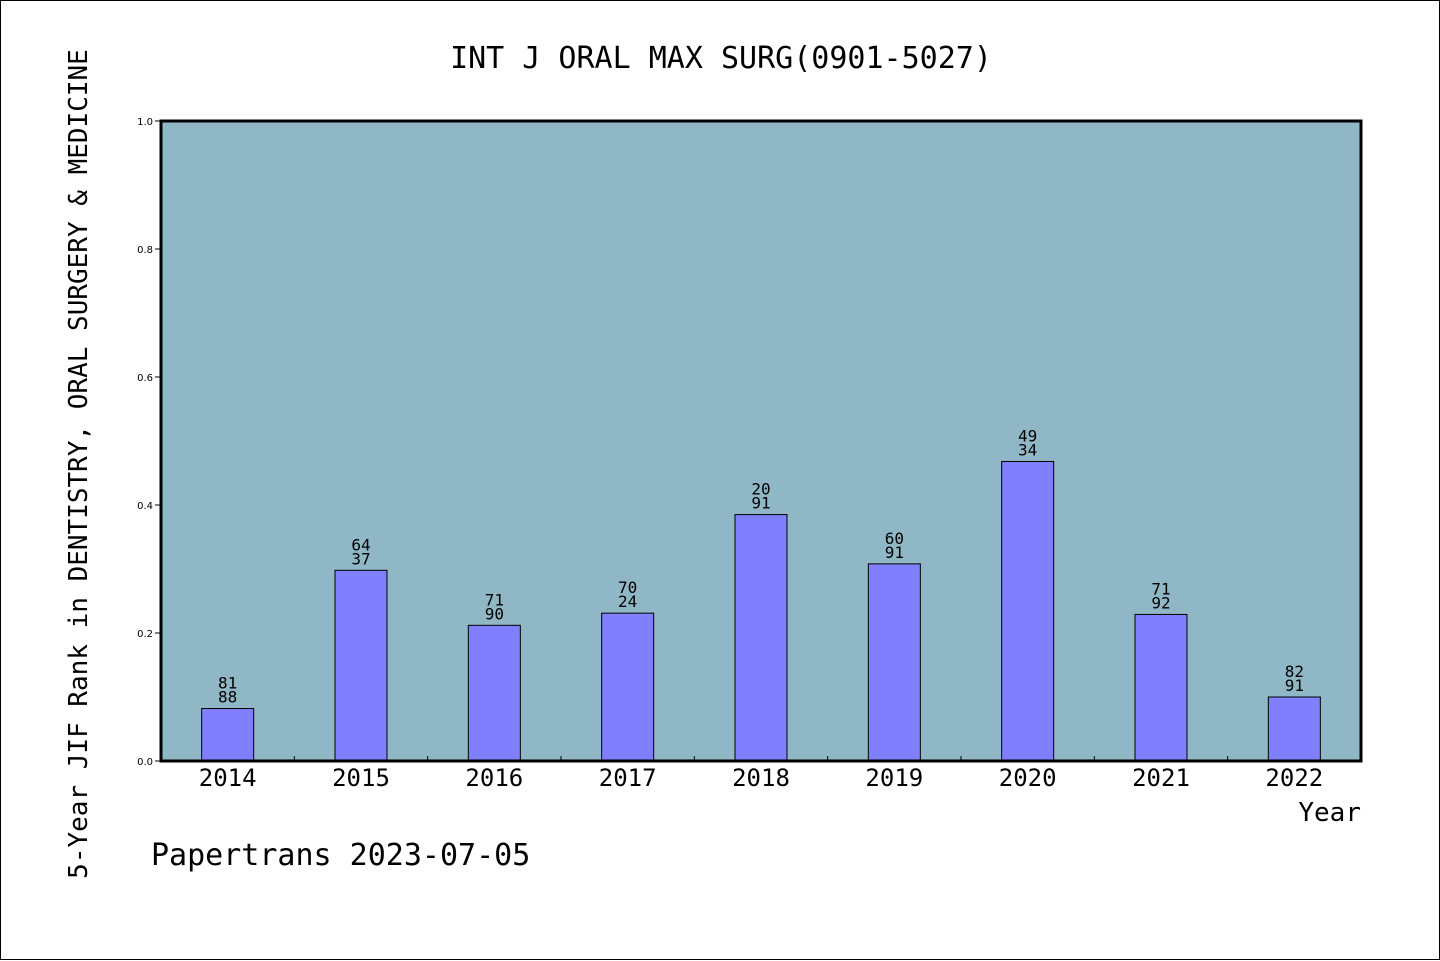 The height and width of the screenshot is (961, 1440). Describe the element at coordinates (628, 778) in the screenshot. I see `x-tick-label: 2017` at that location.